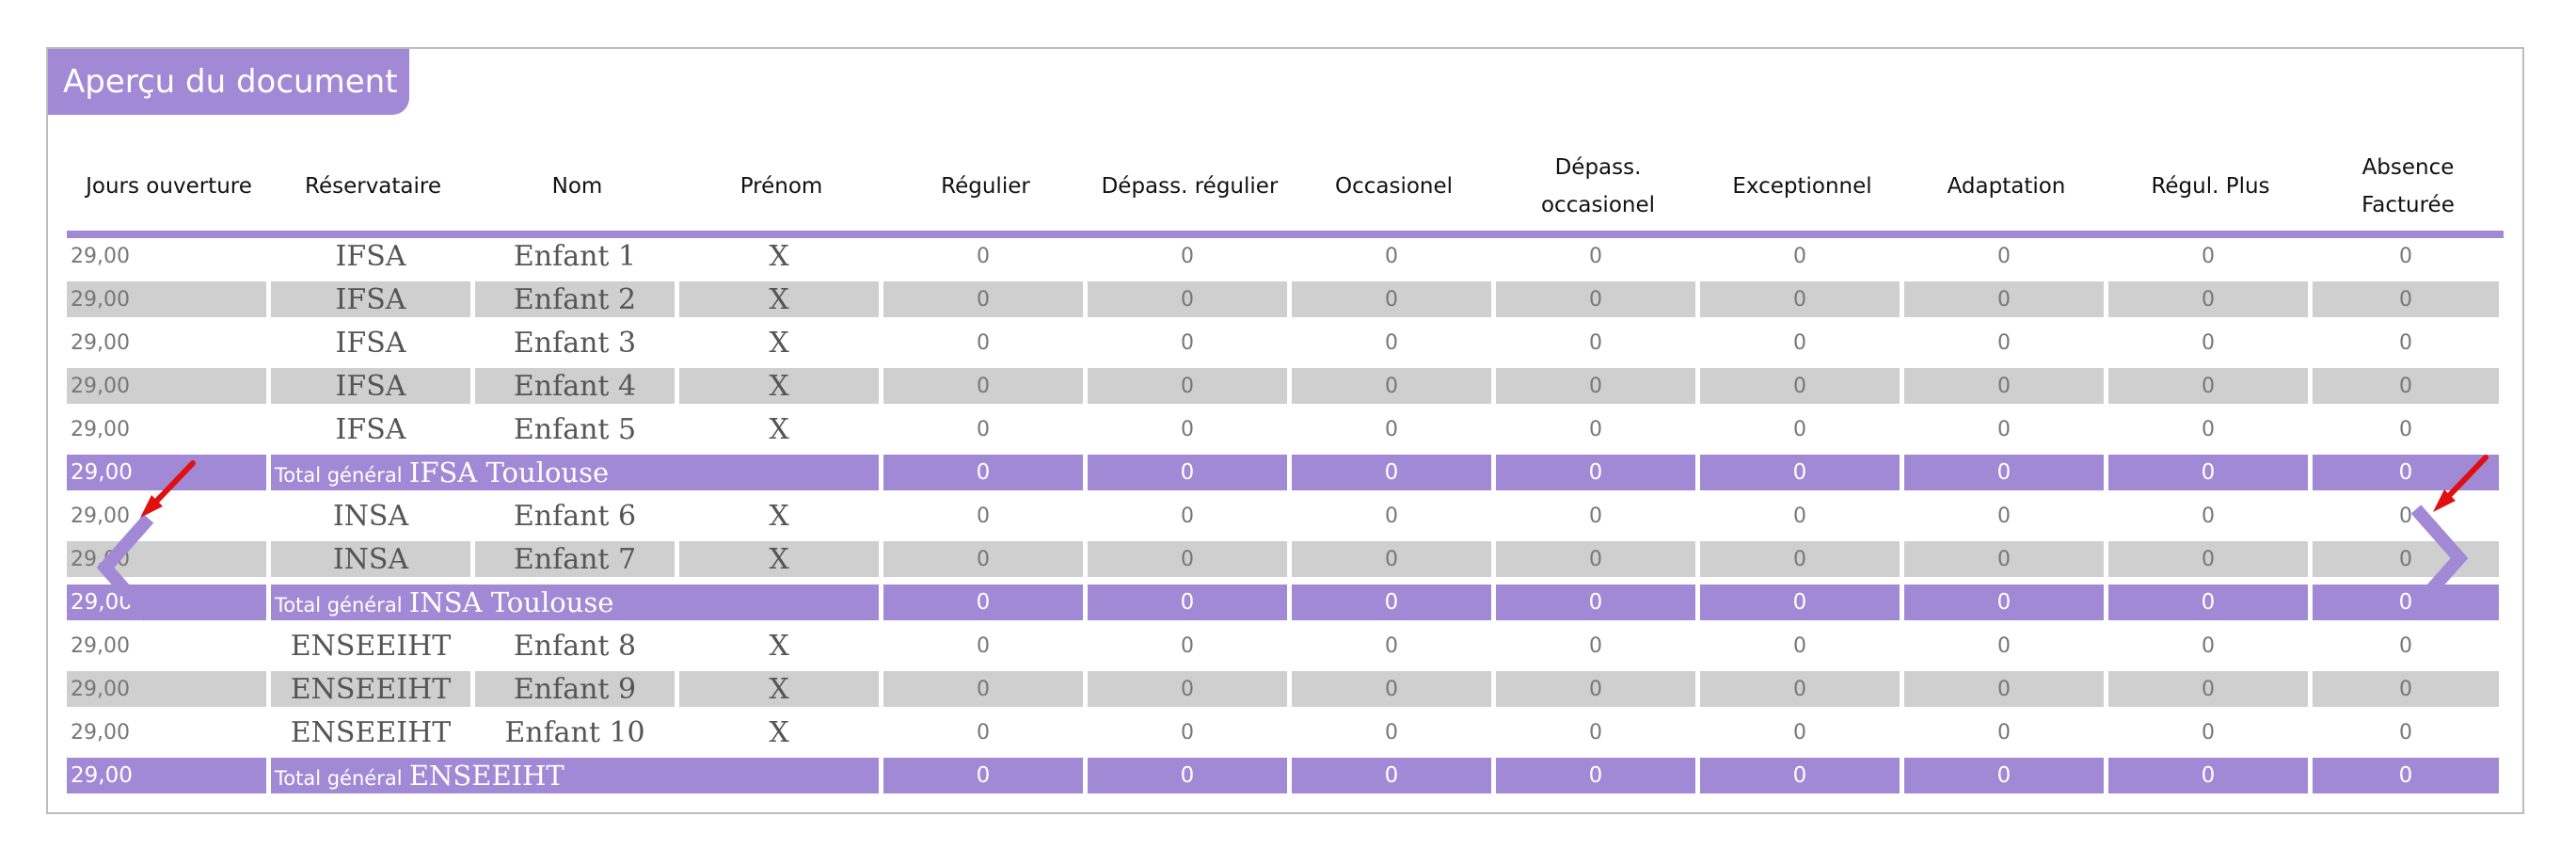 The height and width of the screenshot is (865, 2576). I want to click on cell-nom: Enfant 7, so click(577, 563).